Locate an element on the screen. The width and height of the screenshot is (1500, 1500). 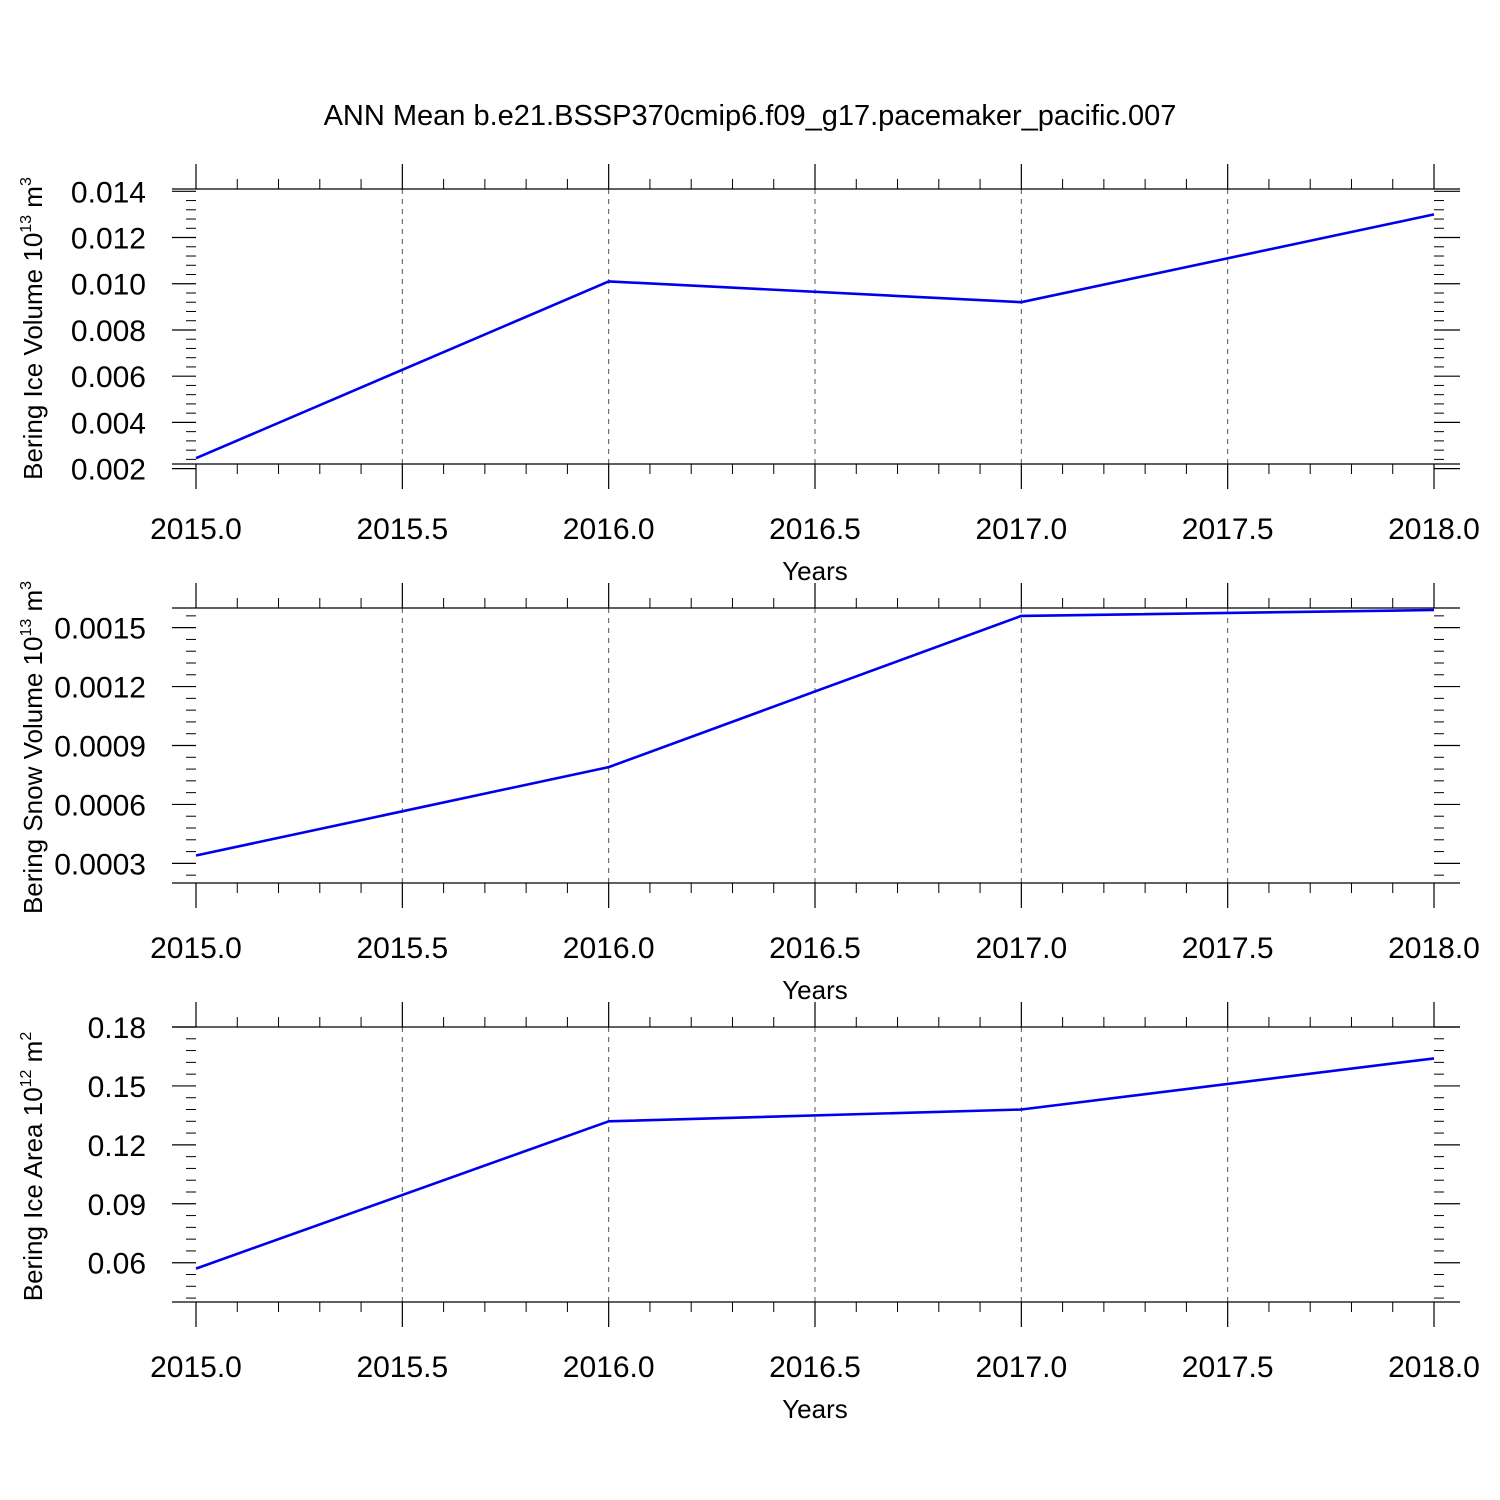
y-tick-label: 0.010 is located at coordinates (108, 285).